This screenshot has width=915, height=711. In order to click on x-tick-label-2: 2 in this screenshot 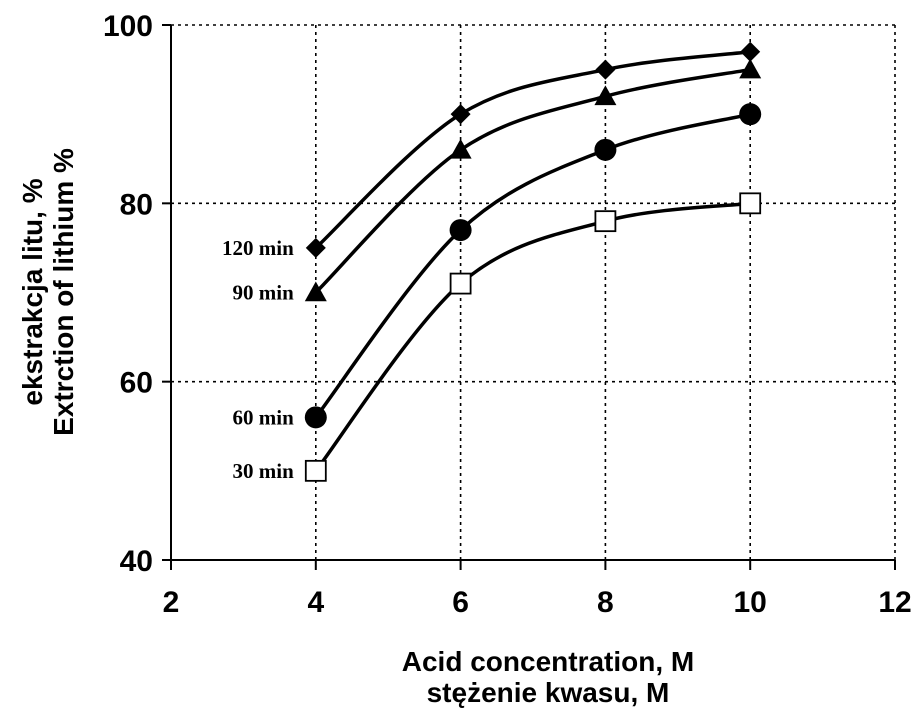, I will do `click(171, 602)`.